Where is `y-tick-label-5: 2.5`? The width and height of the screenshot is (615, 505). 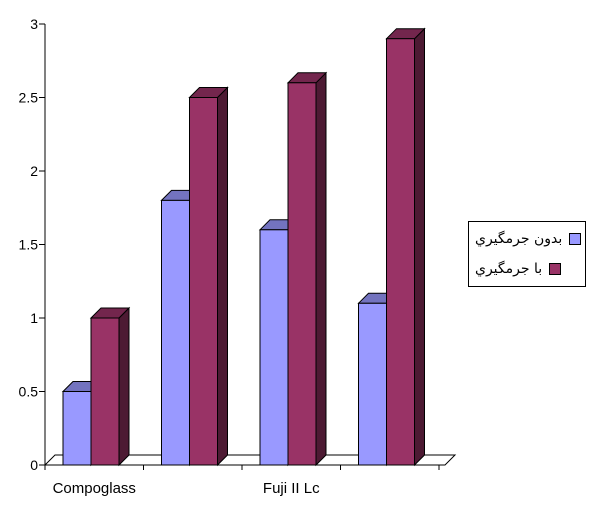 y-tick-label-5: 2.5 is located at coordinates (29, 98).